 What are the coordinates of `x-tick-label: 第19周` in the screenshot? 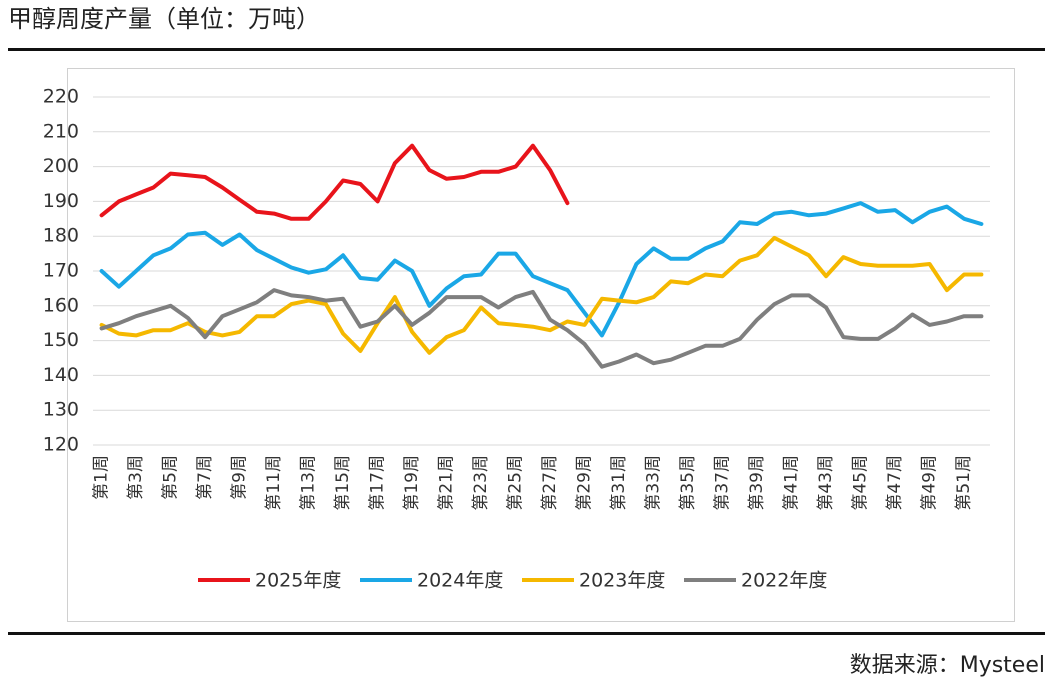 It's located at (412, 483).